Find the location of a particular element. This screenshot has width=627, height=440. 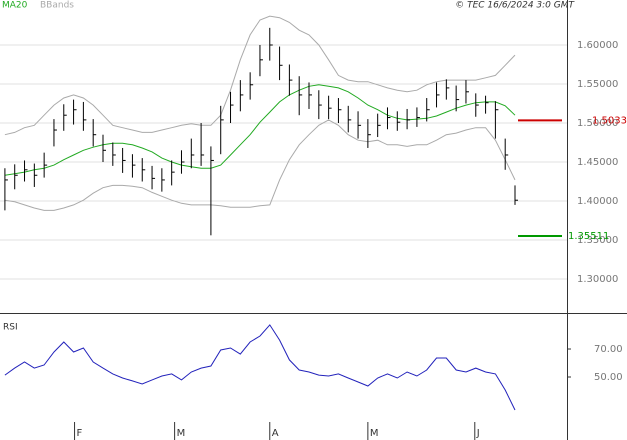

x-tick-label: A is located at coordinates (275, 433).